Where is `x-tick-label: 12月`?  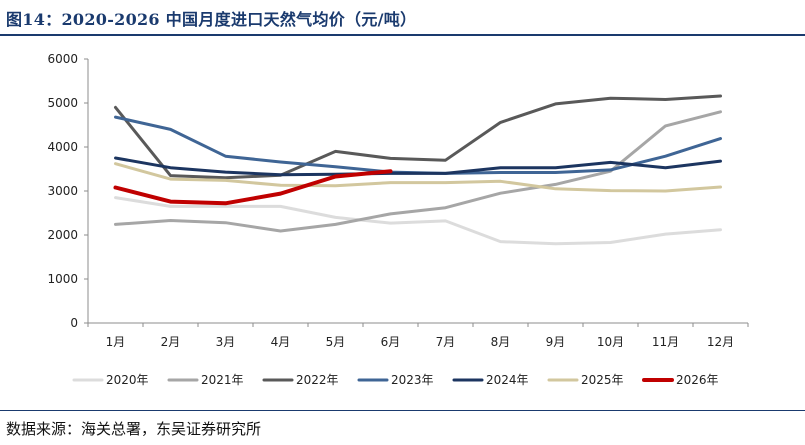 x-tick-label: 12月 is located at coordinates (720, 342).